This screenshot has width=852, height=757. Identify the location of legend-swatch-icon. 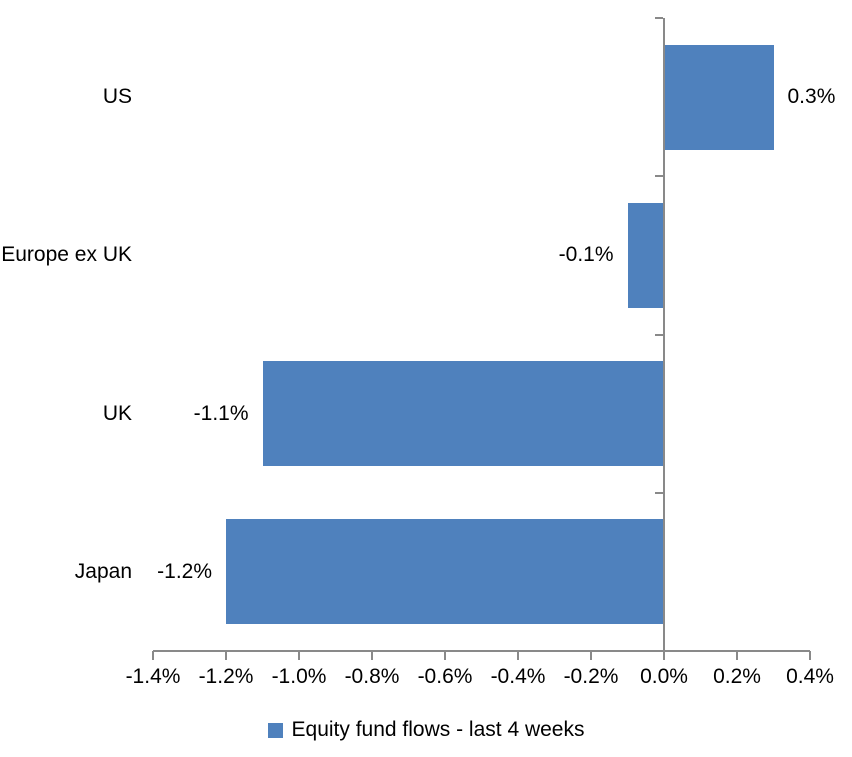
(275, 730).